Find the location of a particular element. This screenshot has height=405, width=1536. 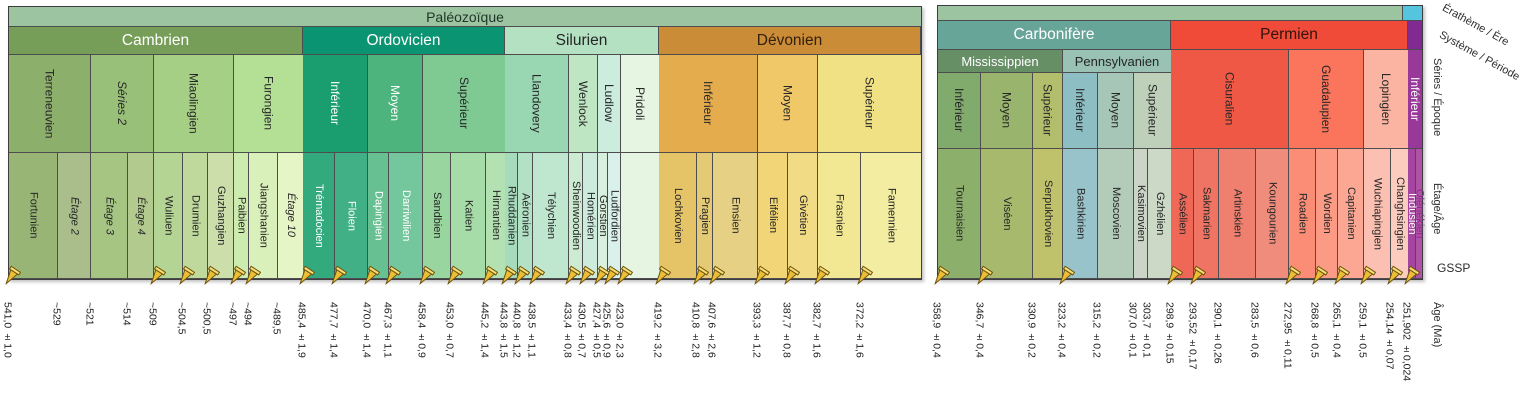

stage-cell: Jiangshanien is located at coordinates (263, 216).